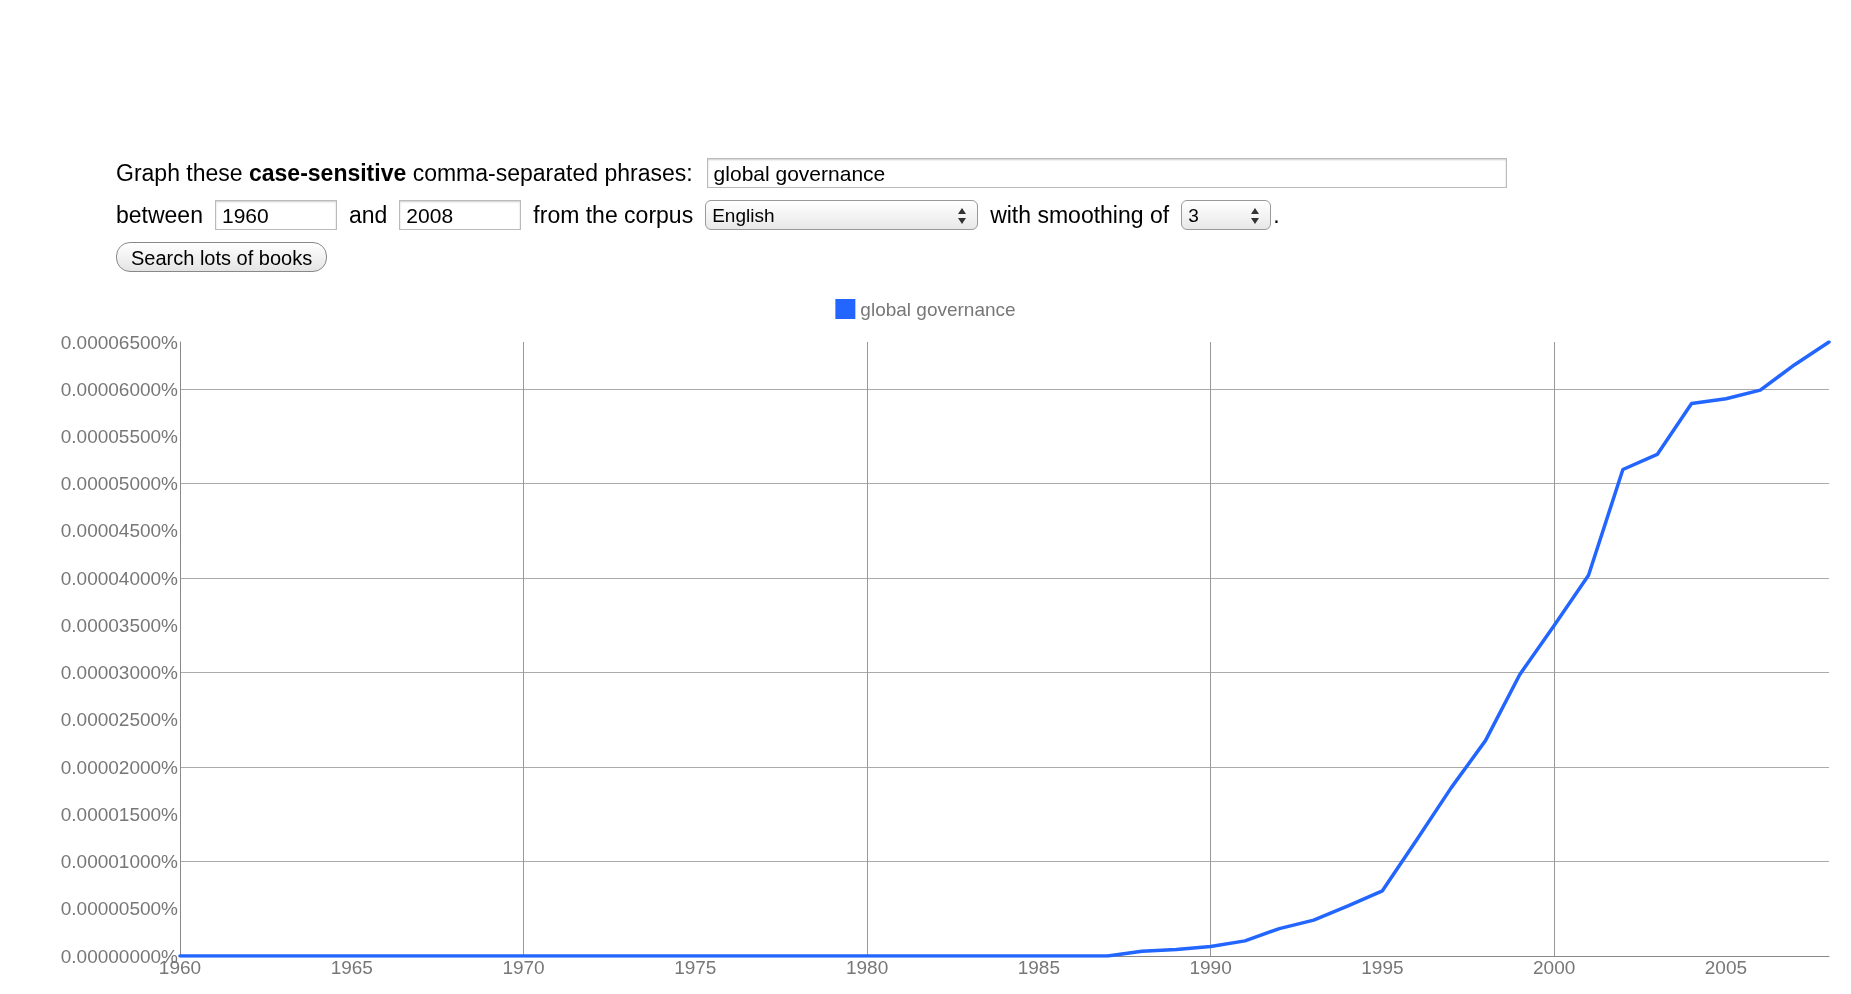 Image resolution: width=1851 pixels, height=994 pixels. What do you see at coordinates (842, 215) in the screenshot?
I see `dropdown-field: English` at bounding box center [842, 215].